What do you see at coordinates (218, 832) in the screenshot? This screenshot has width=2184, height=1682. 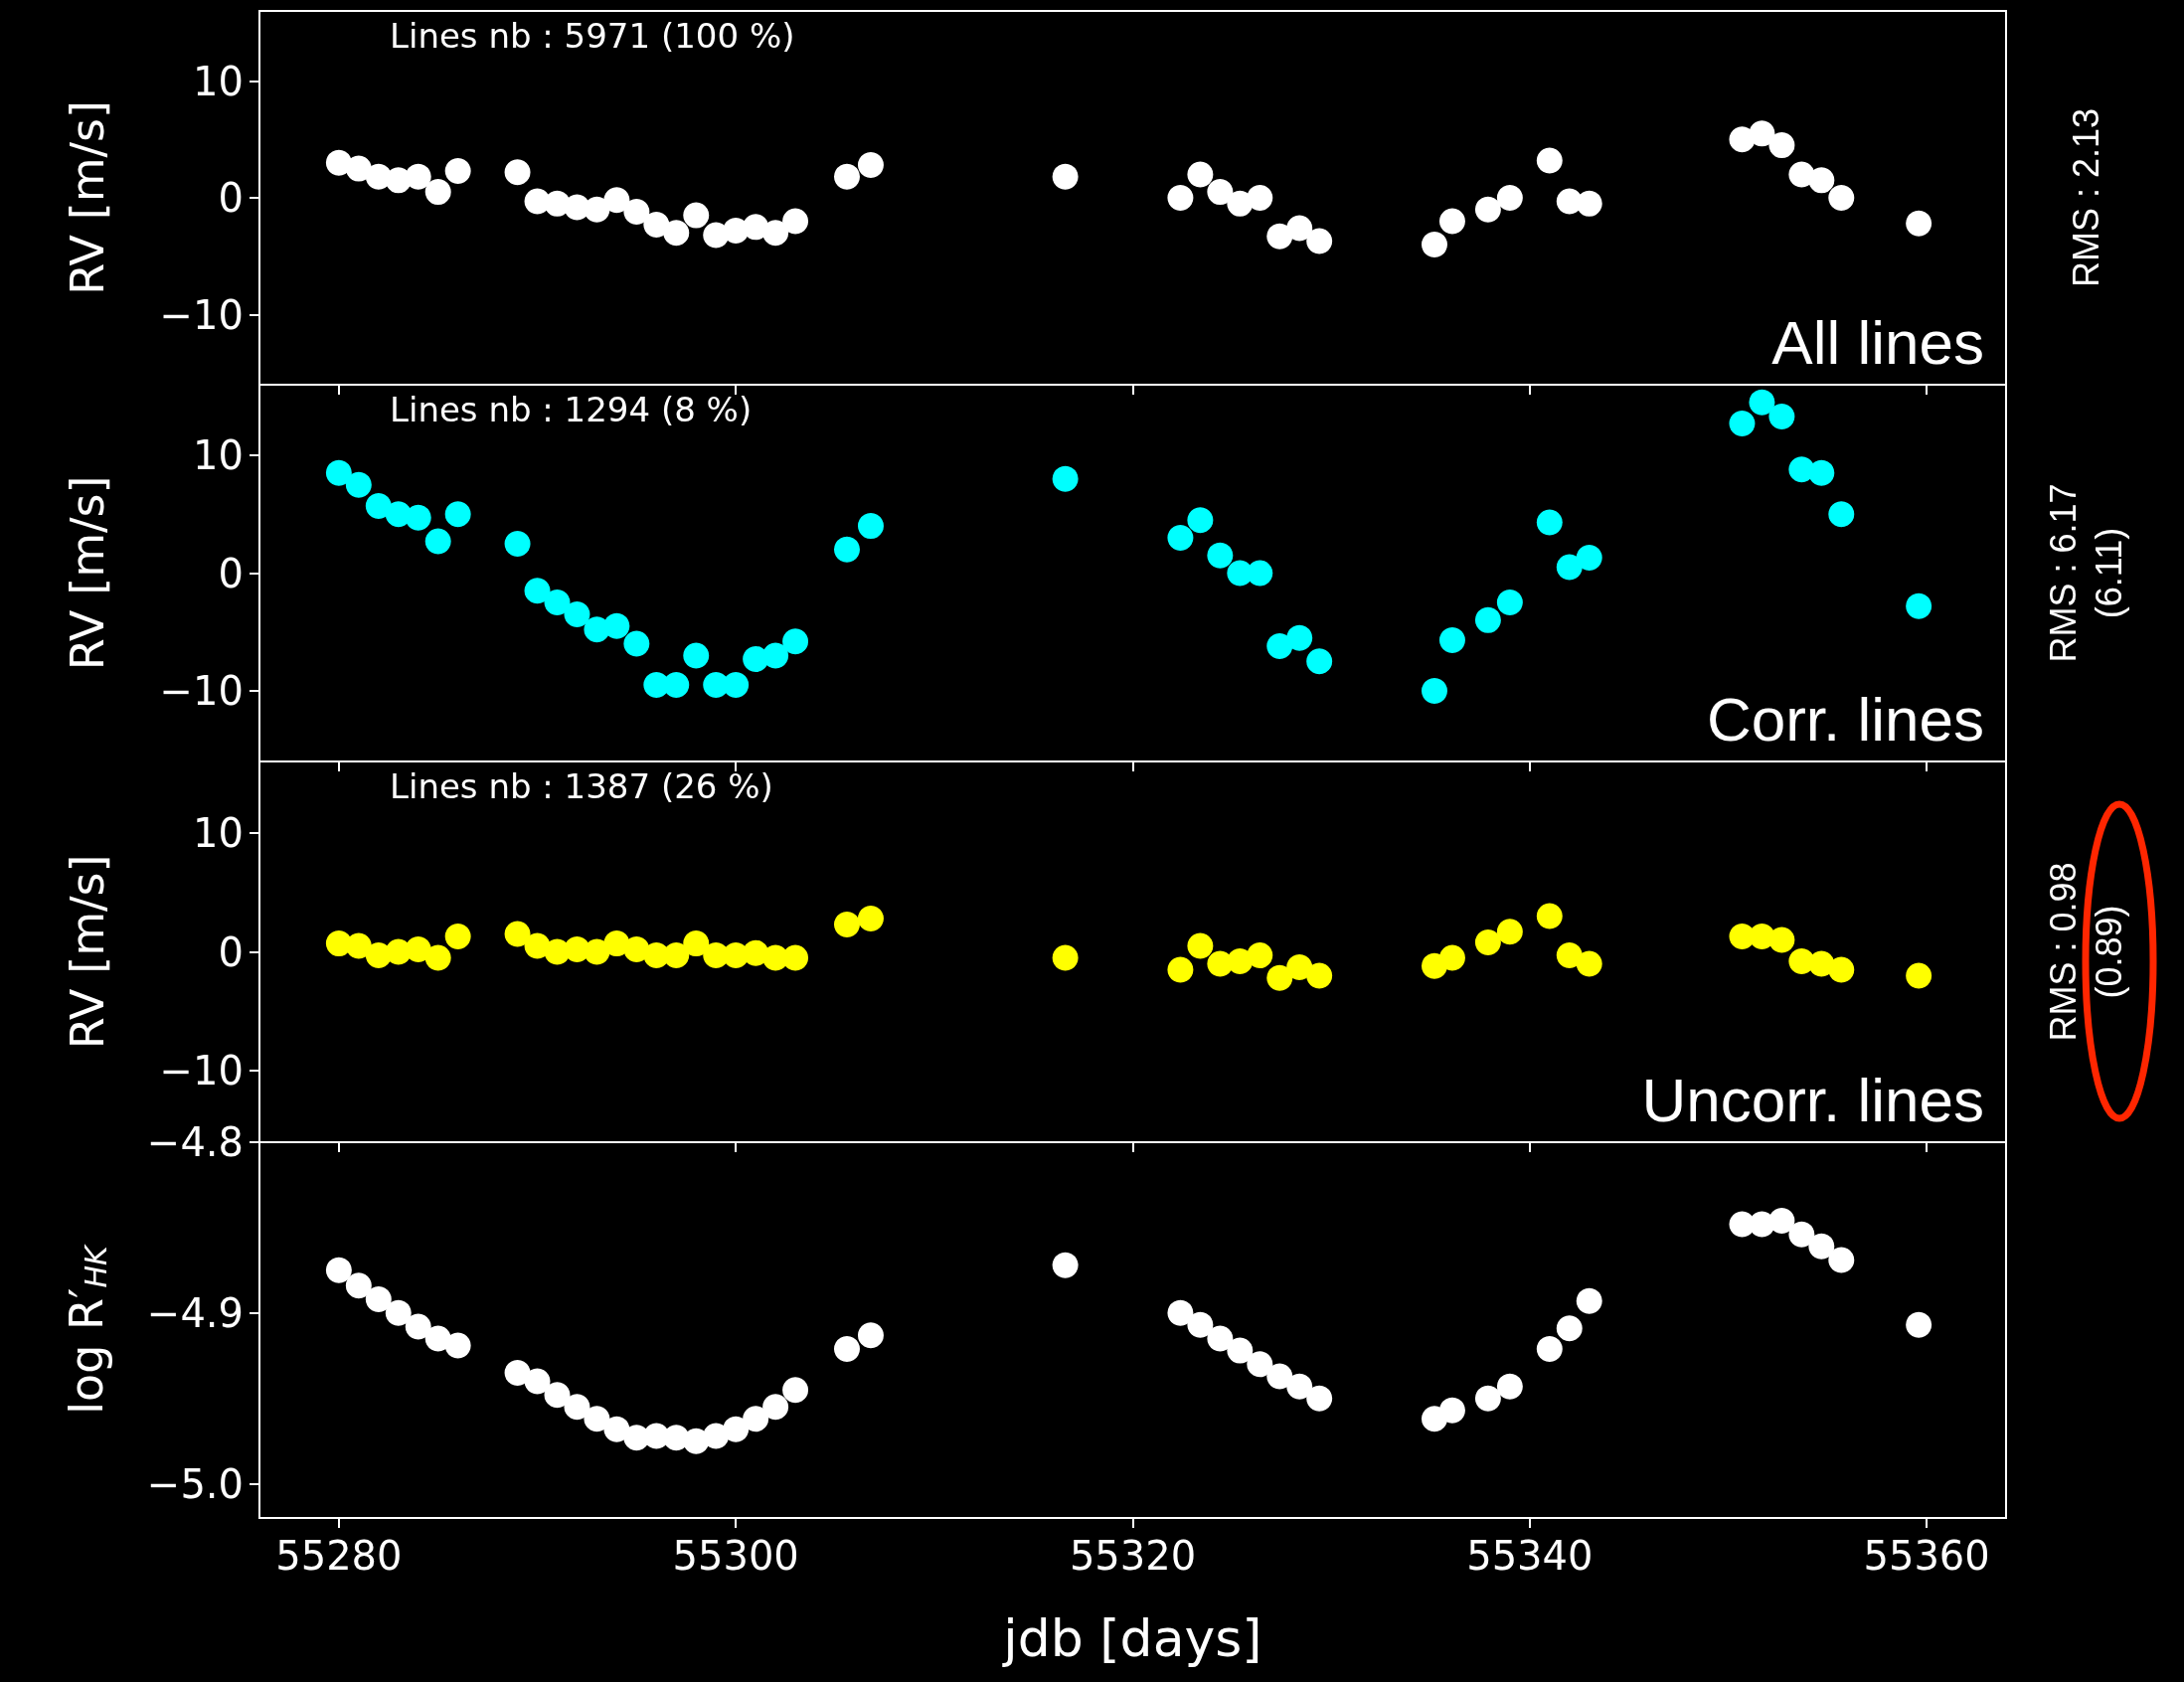 I see `y-tick-label: 10` at bounding box center [218, 832].